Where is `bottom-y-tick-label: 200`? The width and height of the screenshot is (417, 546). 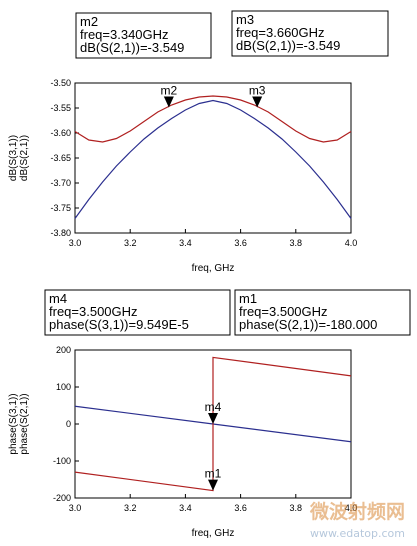 bottom-y-tick-label: 200 is located at coordinates (63, 350).